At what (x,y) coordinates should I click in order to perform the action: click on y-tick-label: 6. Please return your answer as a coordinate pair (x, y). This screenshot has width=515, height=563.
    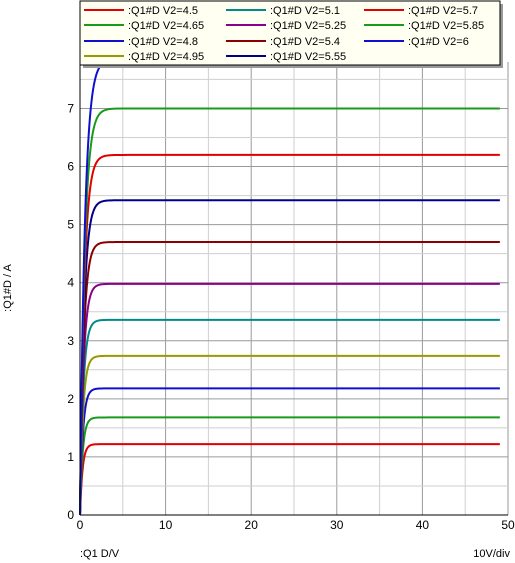
    Looking at the image, I should click on (70, 167).